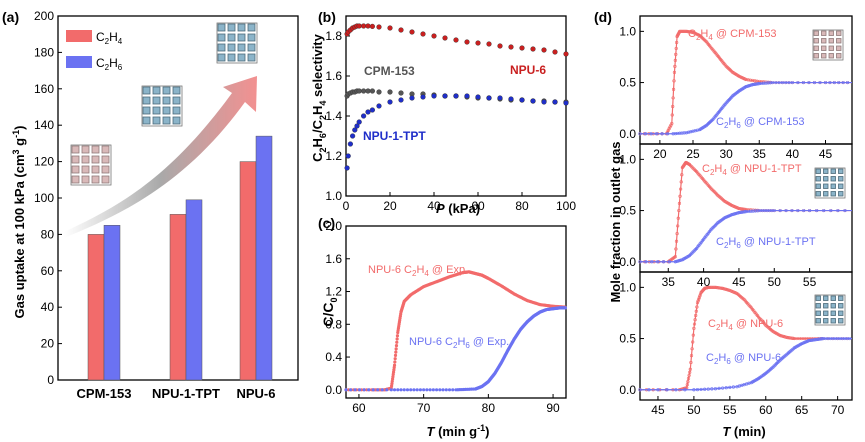 The width and height of the screenshot is (865, 442). What do you see at coordinates (760, 123) in the screenshot?
I see `label-d1-c2h6: C2H6 @ CPM-153` at bounding box center [760, 123].